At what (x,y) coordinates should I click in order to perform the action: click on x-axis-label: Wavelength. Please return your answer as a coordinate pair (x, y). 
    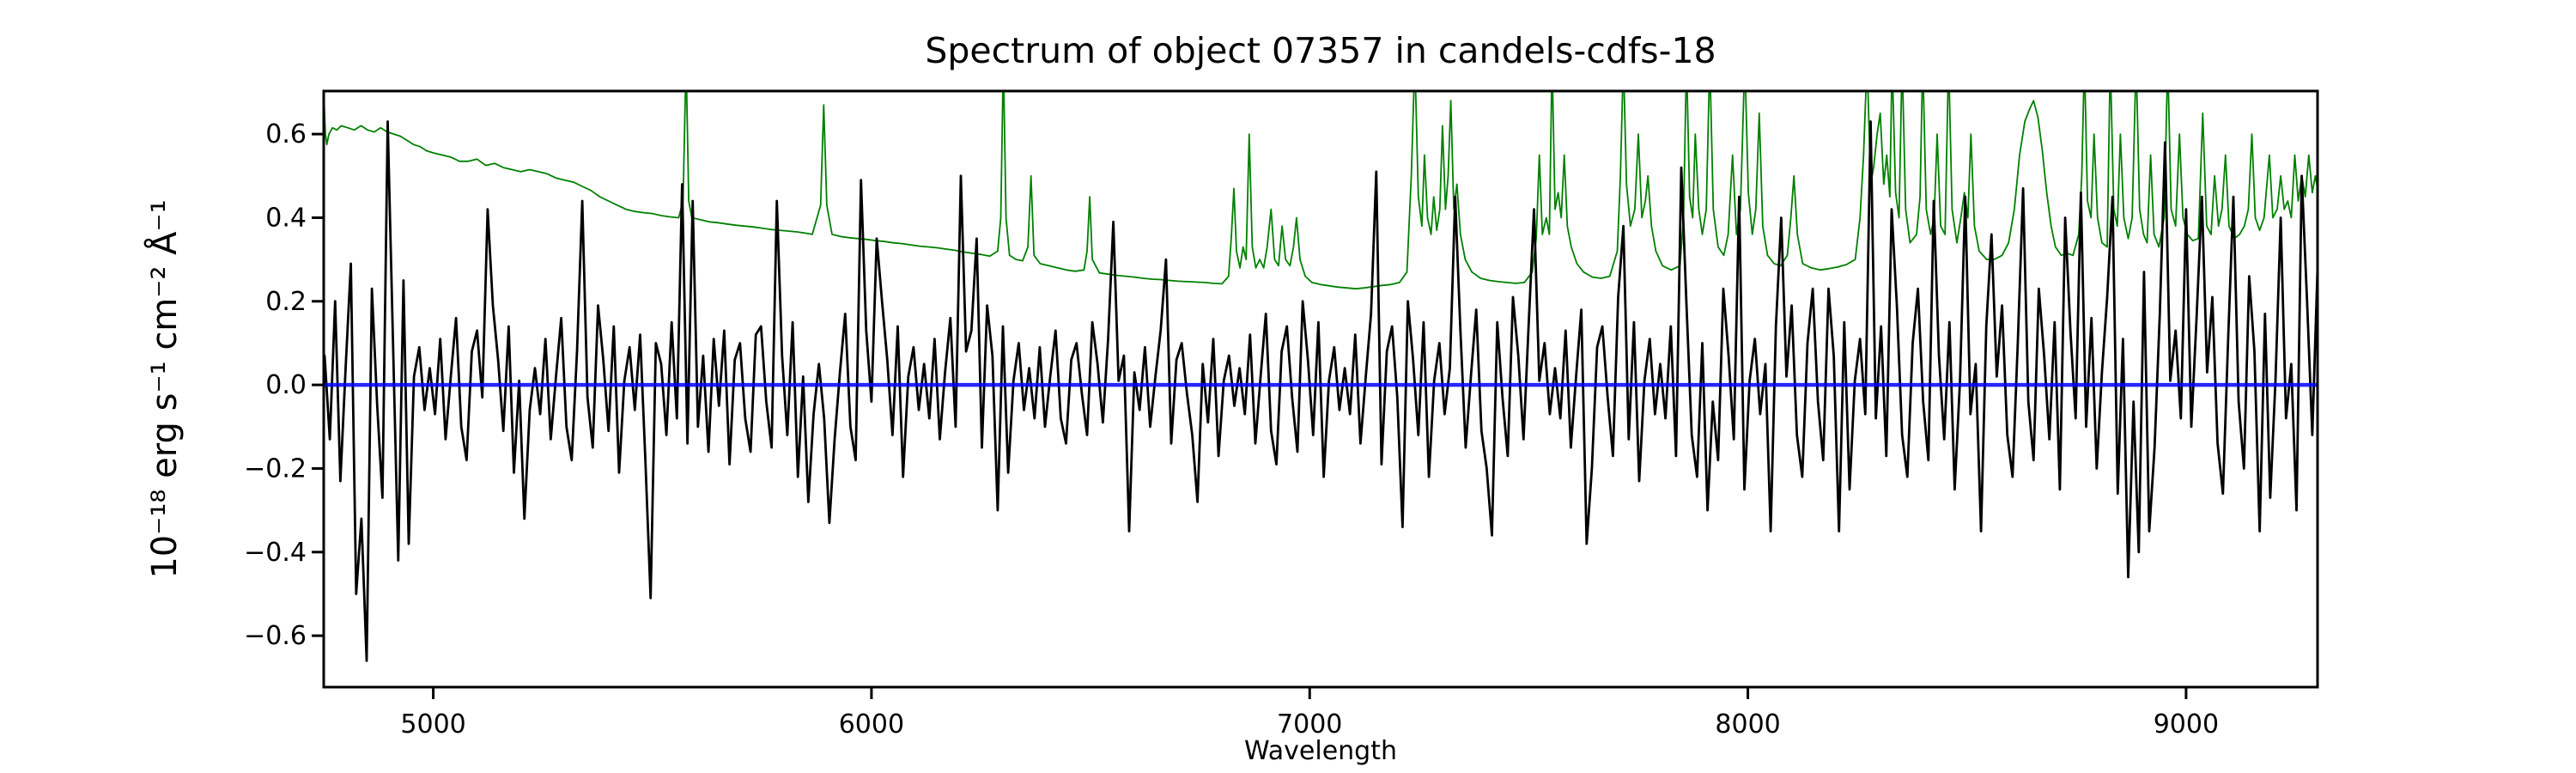
    Looking at the image, I should click on (1320, 751).